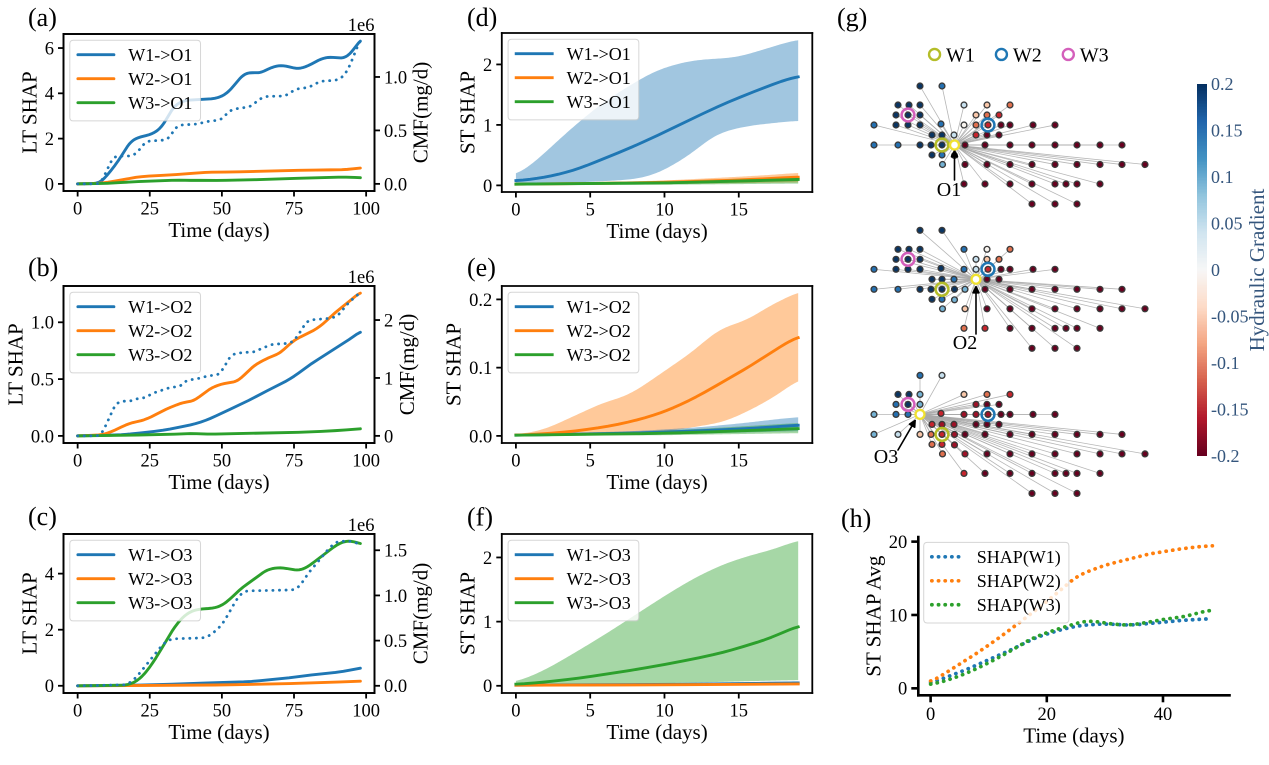 The image size is (1269, 765). I want to click on svg-text: -0.15, so click(1230, 410).